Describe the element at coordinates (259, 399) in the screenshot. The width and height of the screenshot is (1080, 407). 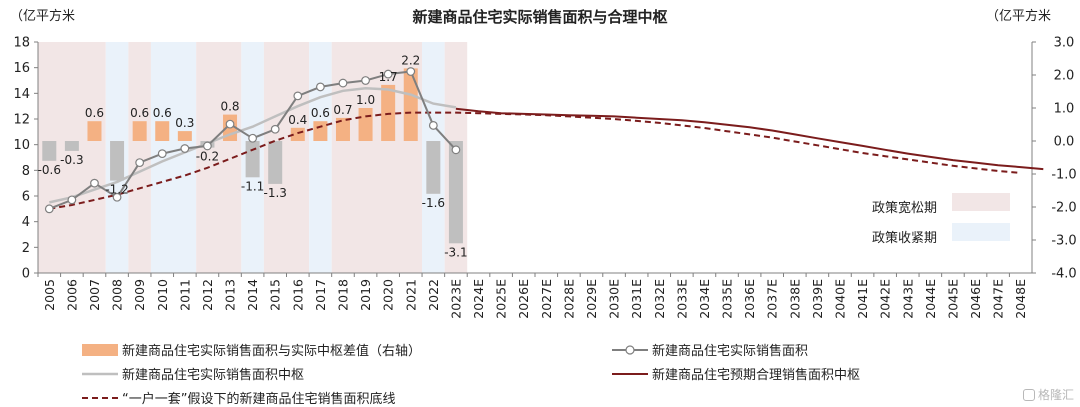
I see `legend-label-baseline: “一户一套”假设下的新建商品住宅销售面积底线` at that location.